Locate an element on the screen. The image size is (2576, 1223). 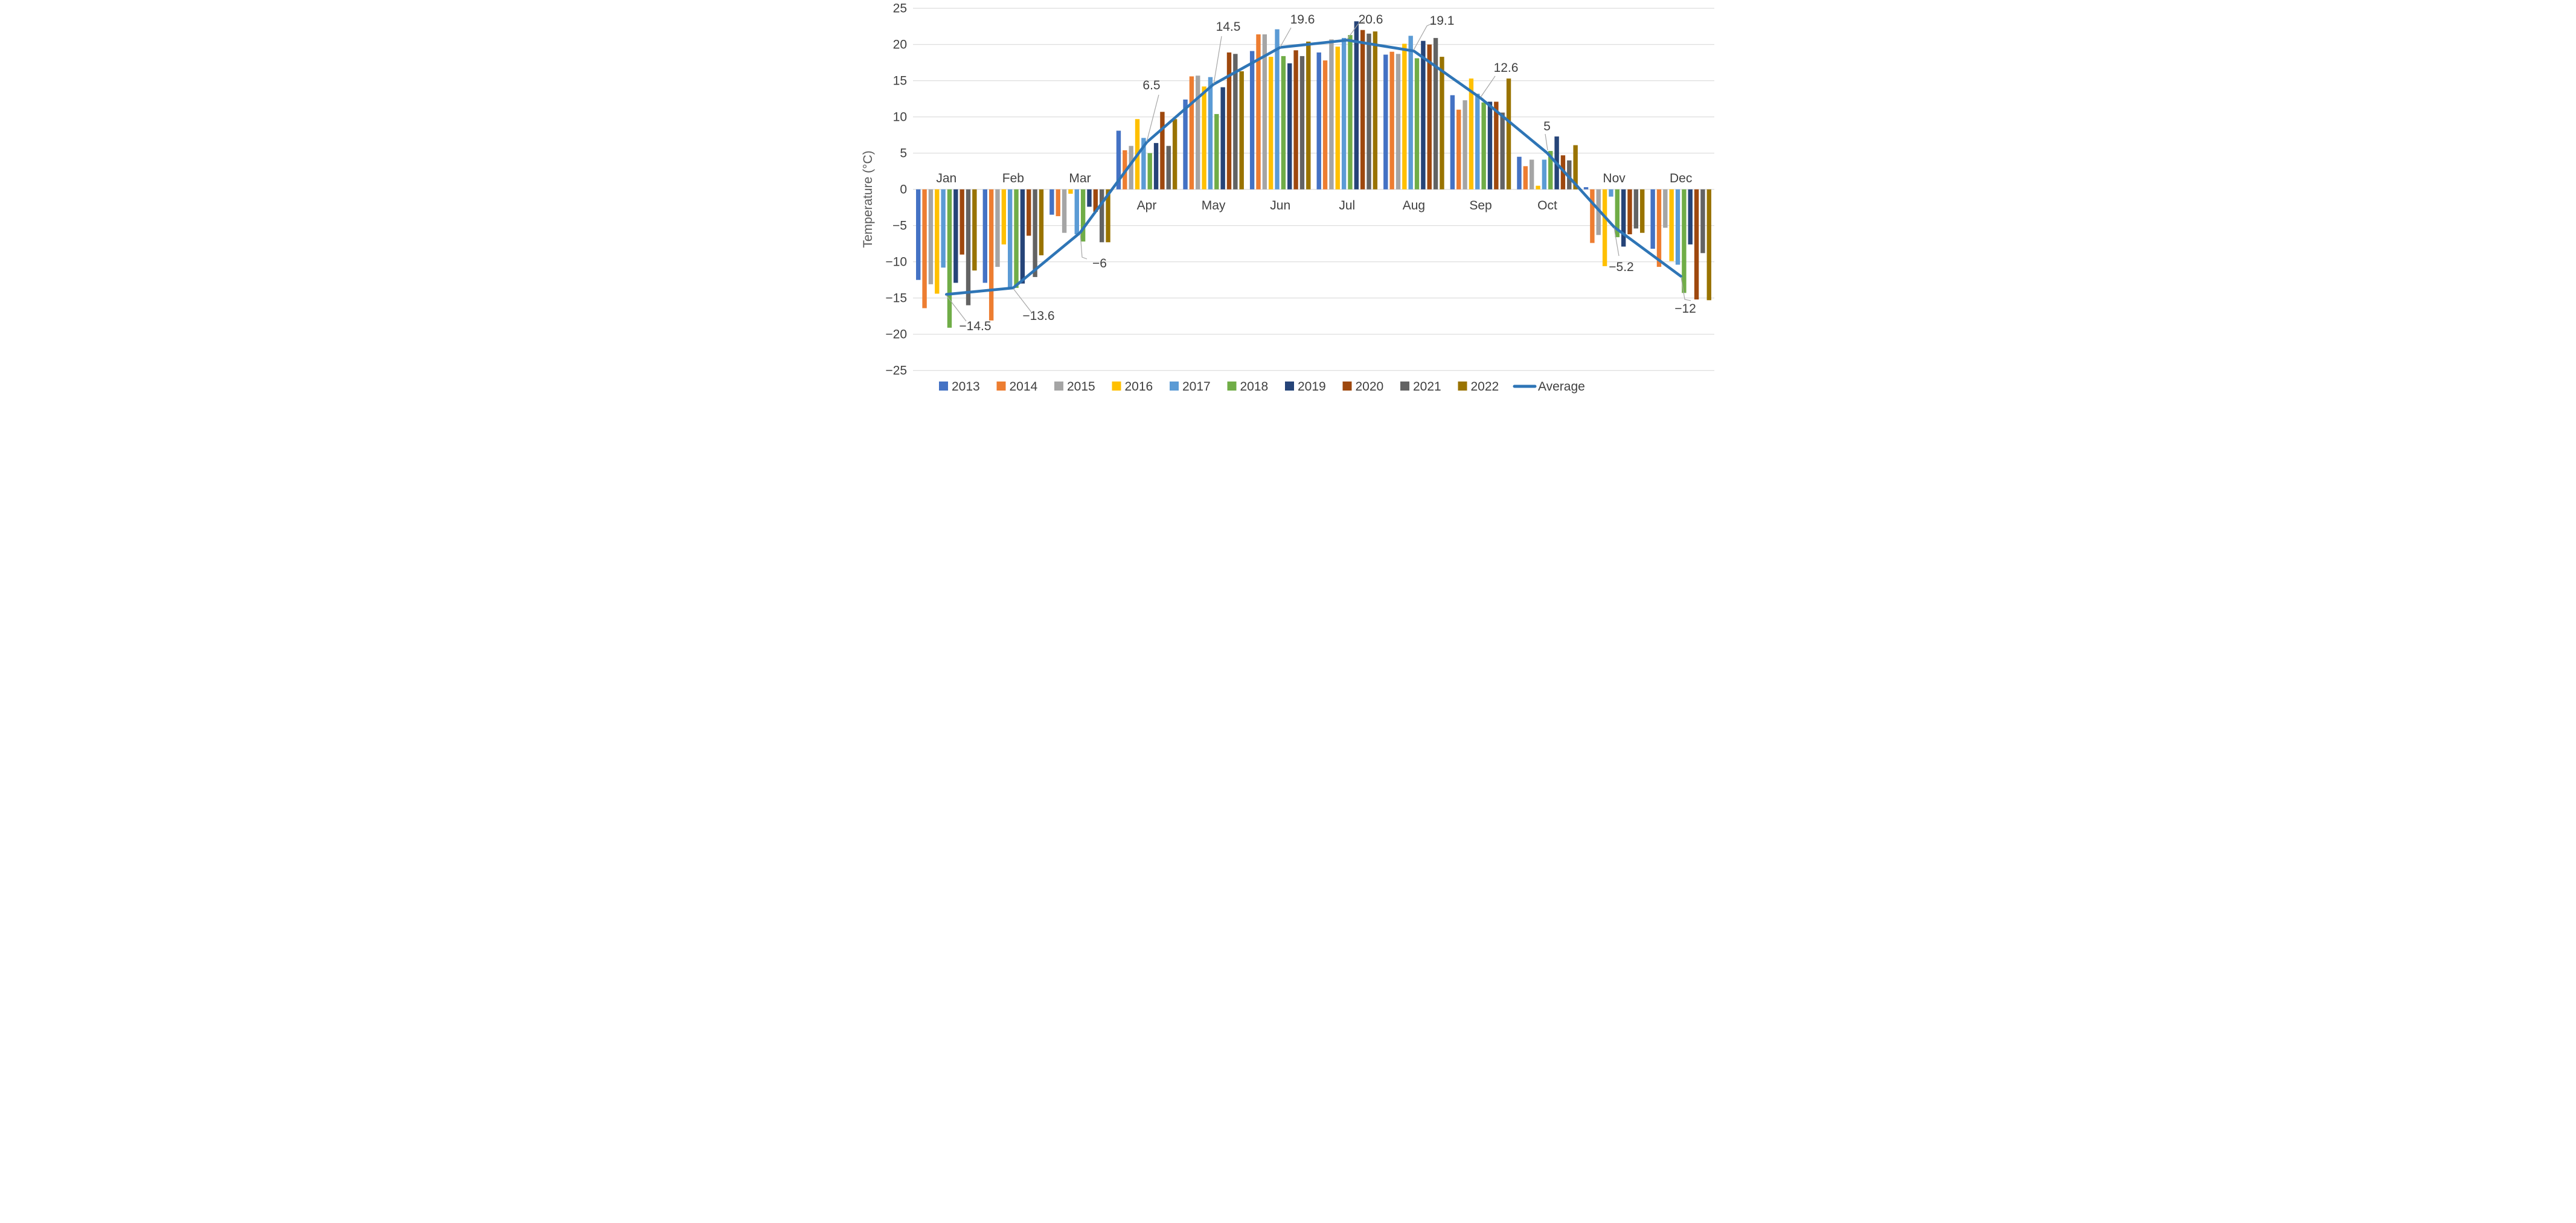
bar-2013-Jul is located at coordinates (1318, 121).